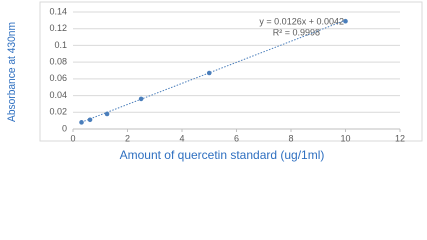 The width and height of the screenshot is (427, 240). I want to click on x-tick-label: 8, so click(290, 138).